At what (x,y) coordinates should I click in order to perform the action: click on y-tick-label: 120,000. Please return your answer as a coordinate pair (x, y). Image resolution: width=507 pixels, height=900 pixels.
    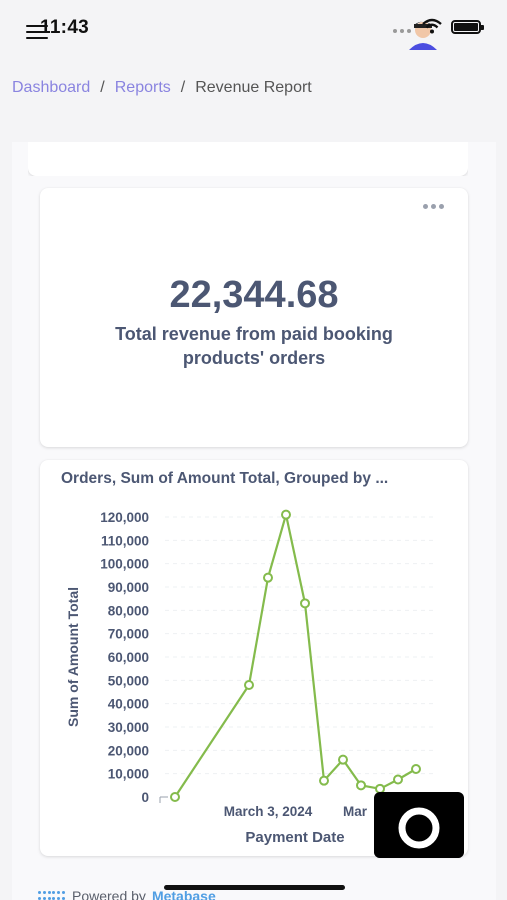
    Looking at the image, I should click on (124, 517).